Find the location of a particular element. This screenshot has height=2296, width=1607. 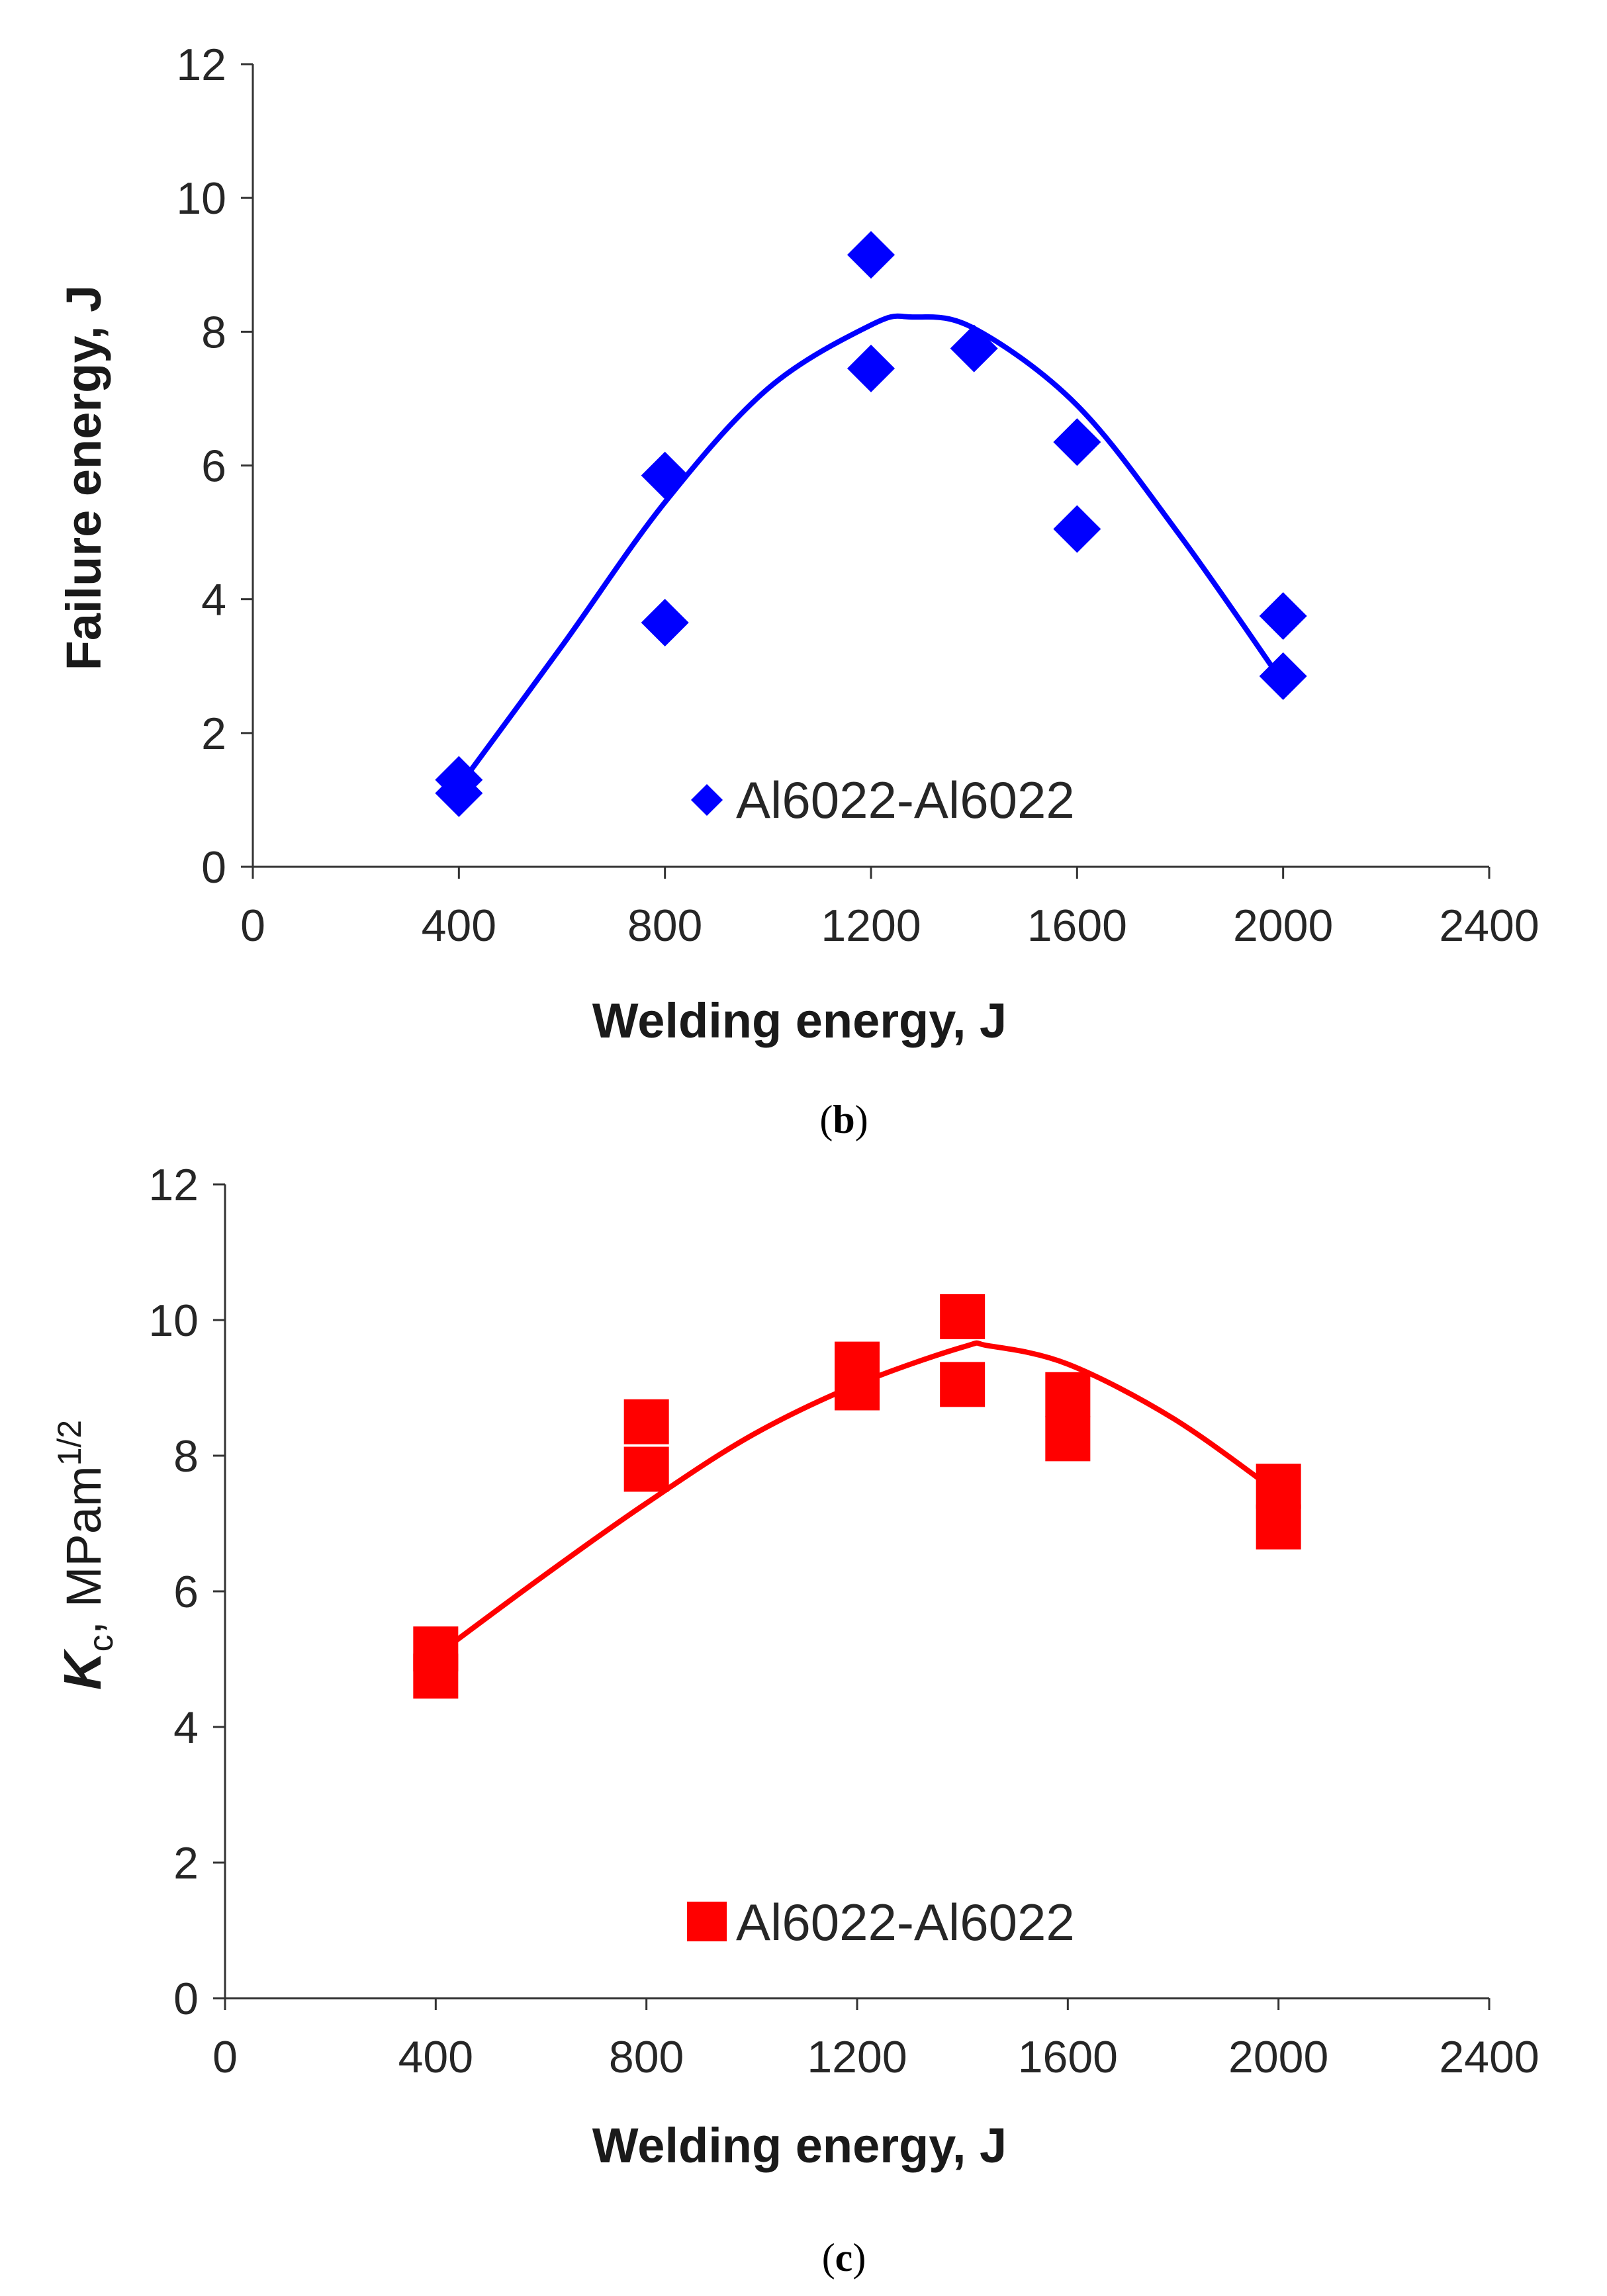

y-axis-title: Failure energy, J is located at coordinates (83, 478).